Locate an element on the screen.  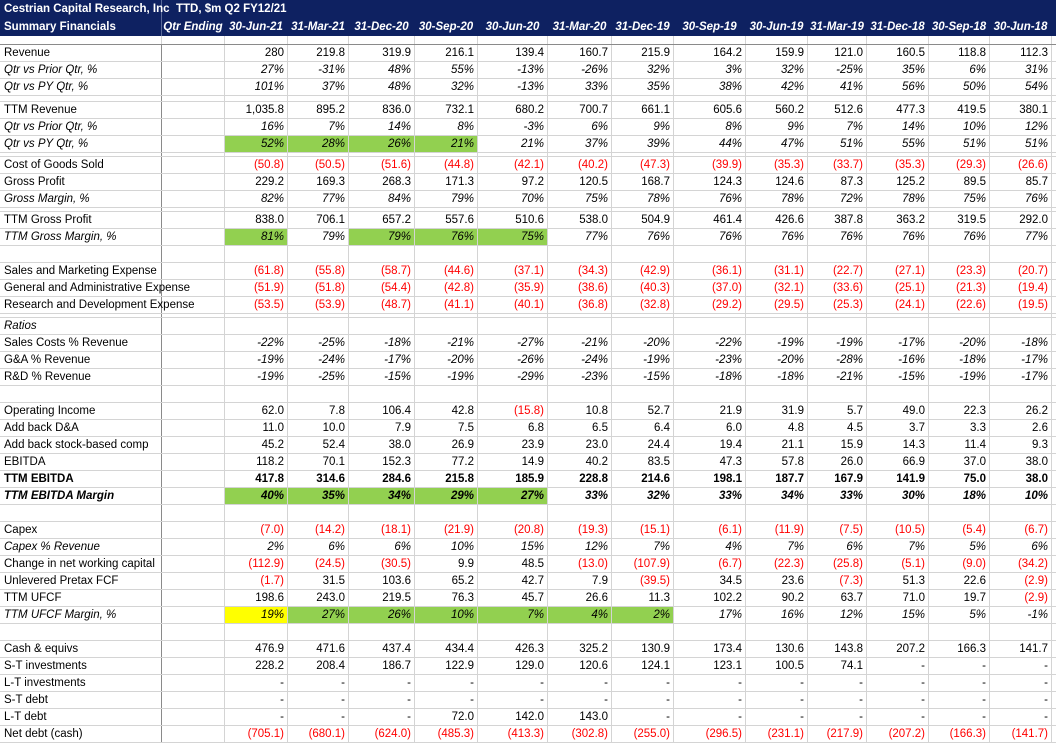
value-cell: -25% is located at coordinates (318, 377).